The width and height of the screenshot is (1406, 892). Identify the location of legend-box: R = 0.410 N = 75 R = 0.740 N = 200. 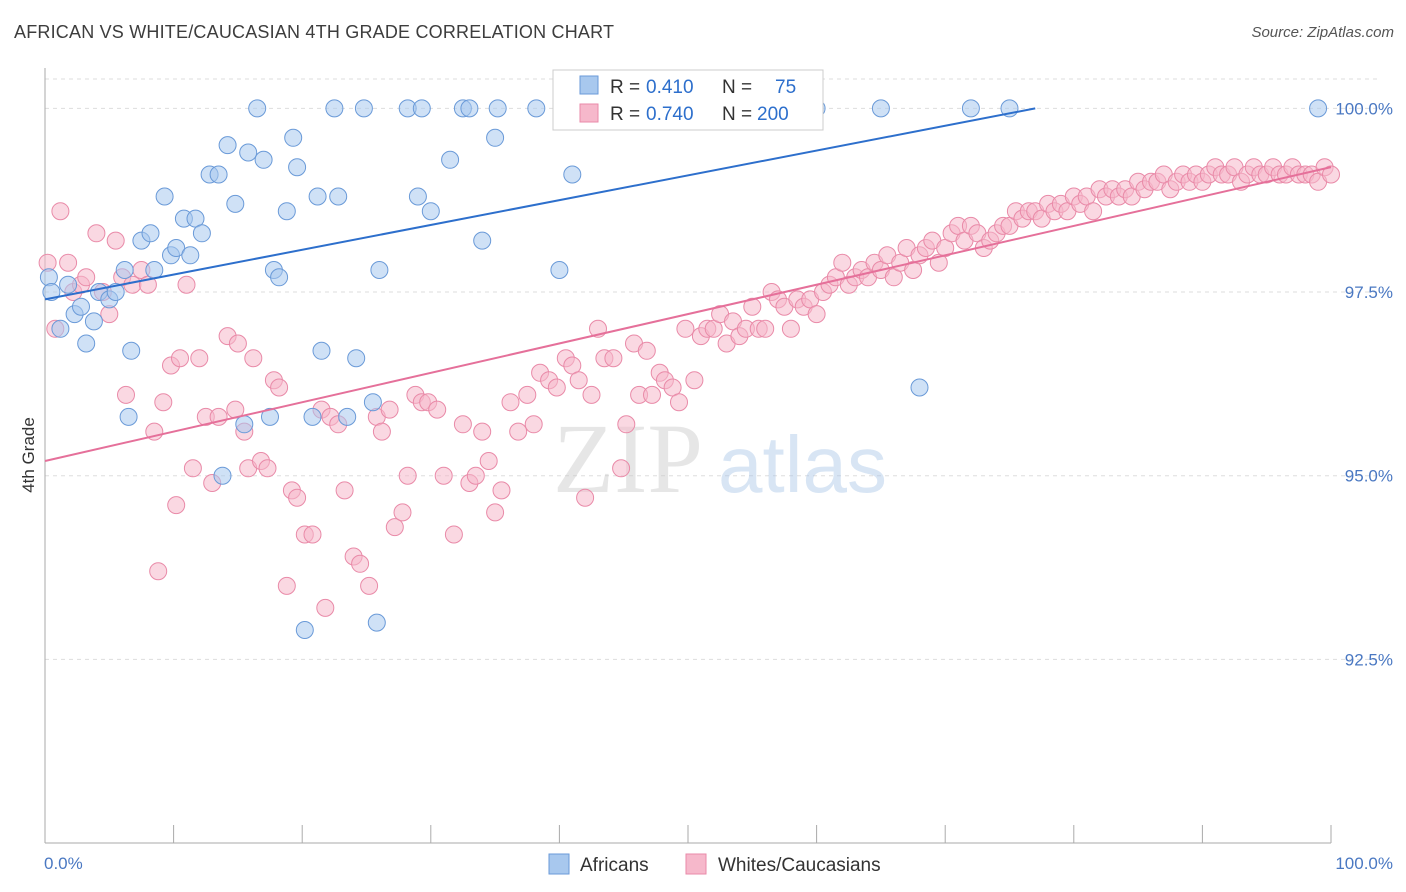
(688, 100).